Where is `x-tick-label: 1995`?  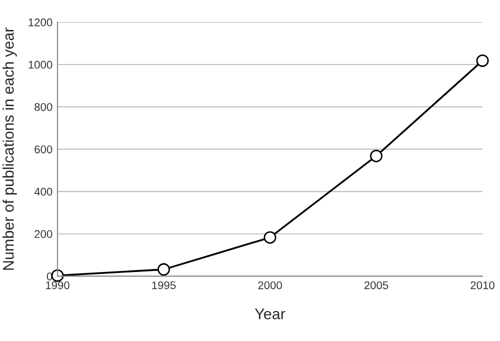
x-tick-label: 1995 is located at coordinates (164, 285).